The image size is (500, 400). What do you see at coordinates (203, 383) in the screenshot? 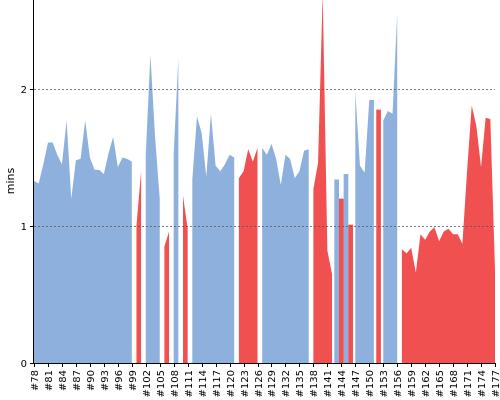
I see `x-tick-label: #114` at bounding box center [203, 383].